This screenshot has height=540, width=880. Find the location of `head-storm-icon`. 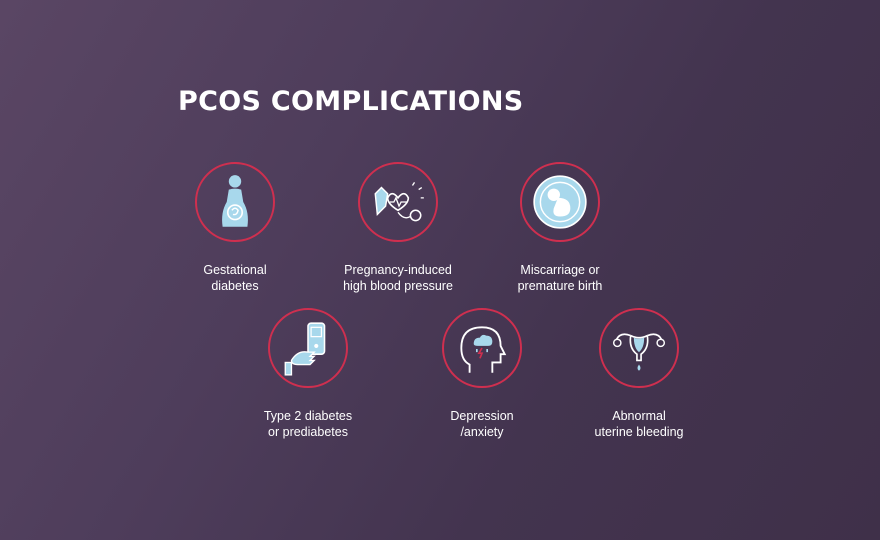

head-storm-icon is located at coordinates (483, 349).